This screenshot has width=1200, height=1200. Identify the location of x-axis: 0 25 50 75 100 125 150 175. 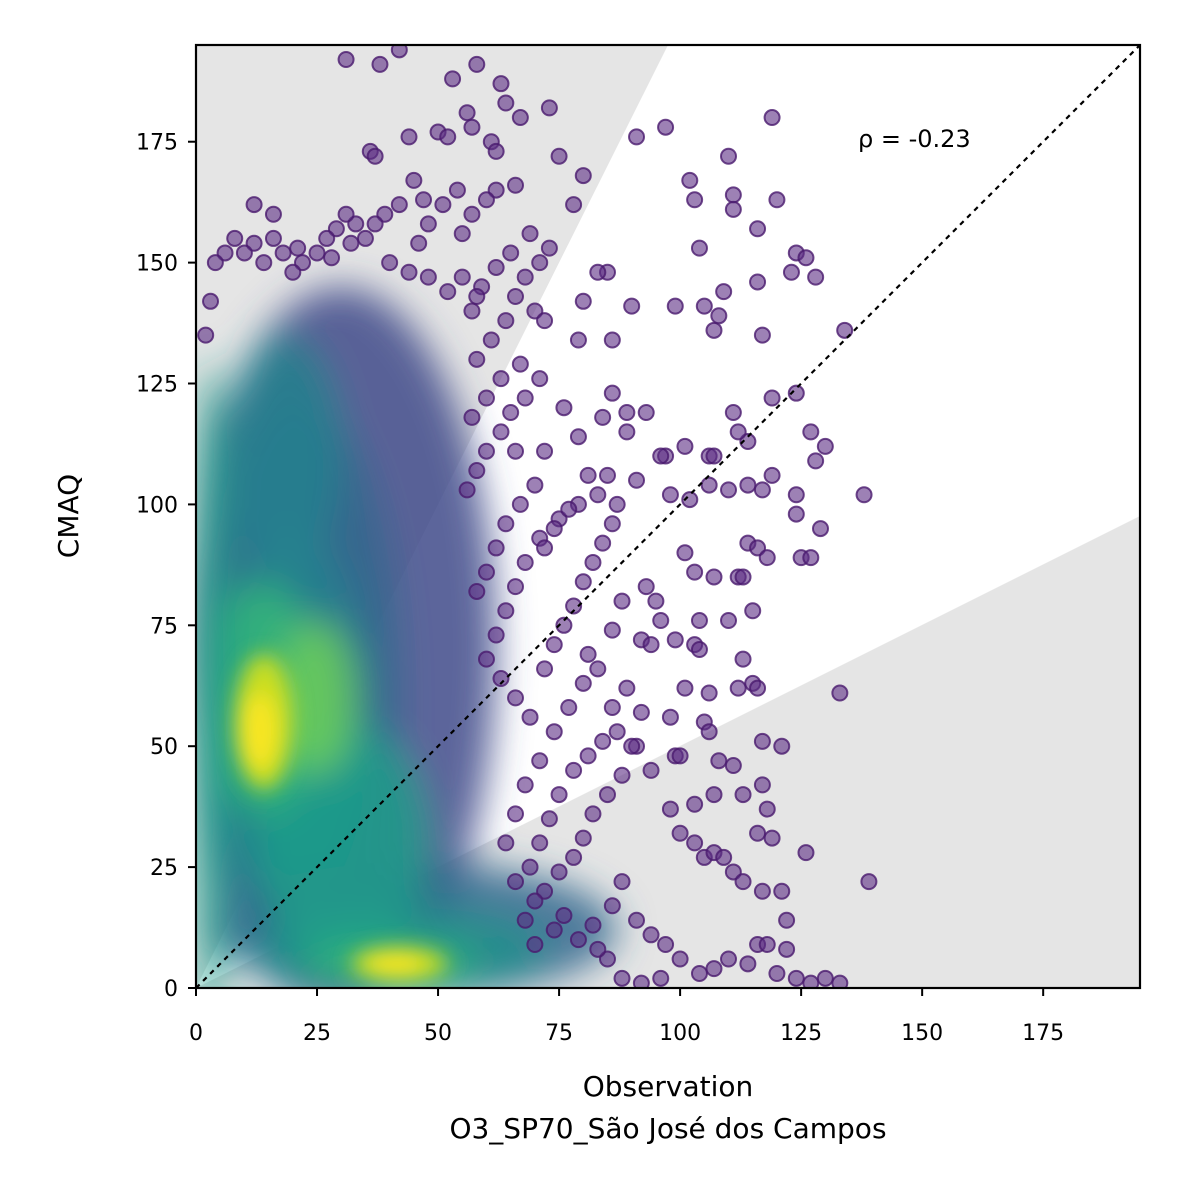
(626, 1017).